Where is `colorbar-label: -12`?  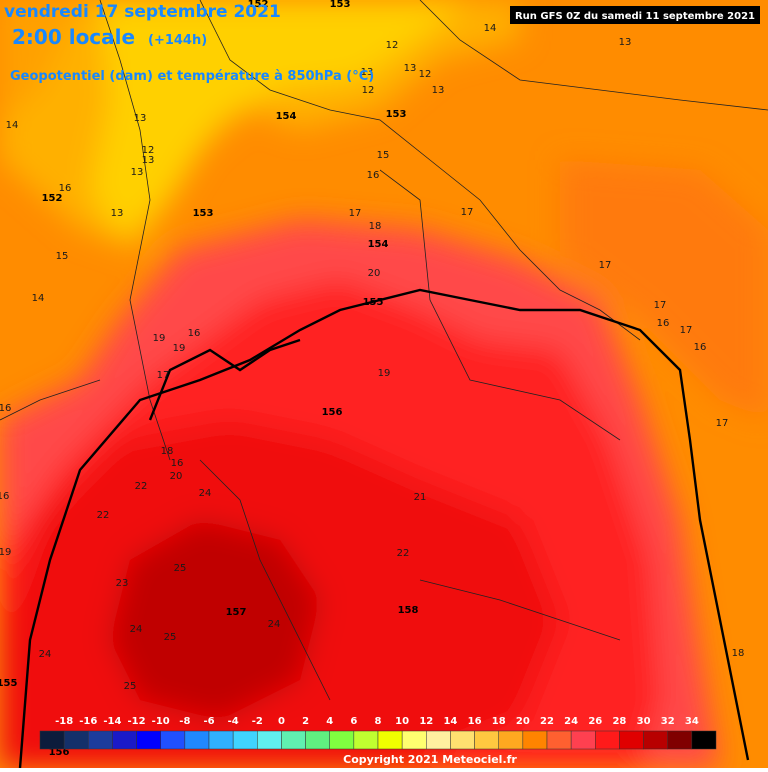 colorbar-label: -12 is located at coordinates (137, 721).